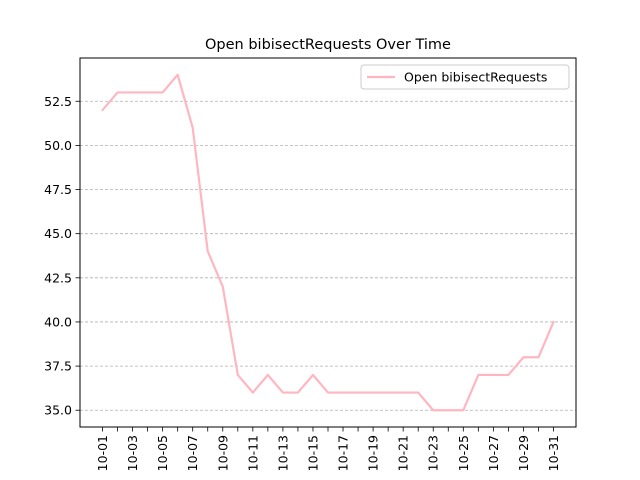 The height and width of the screenshot is (480, 640). I want to click on y-tick-label: 52.5, so click(58, 101).